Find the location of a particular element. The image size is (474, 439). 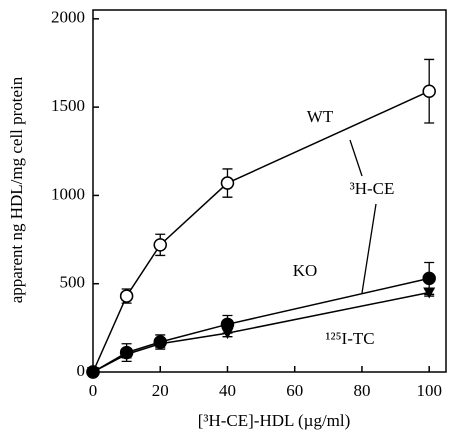

x-tick-label: 40 is located at coordinates (227, 390).